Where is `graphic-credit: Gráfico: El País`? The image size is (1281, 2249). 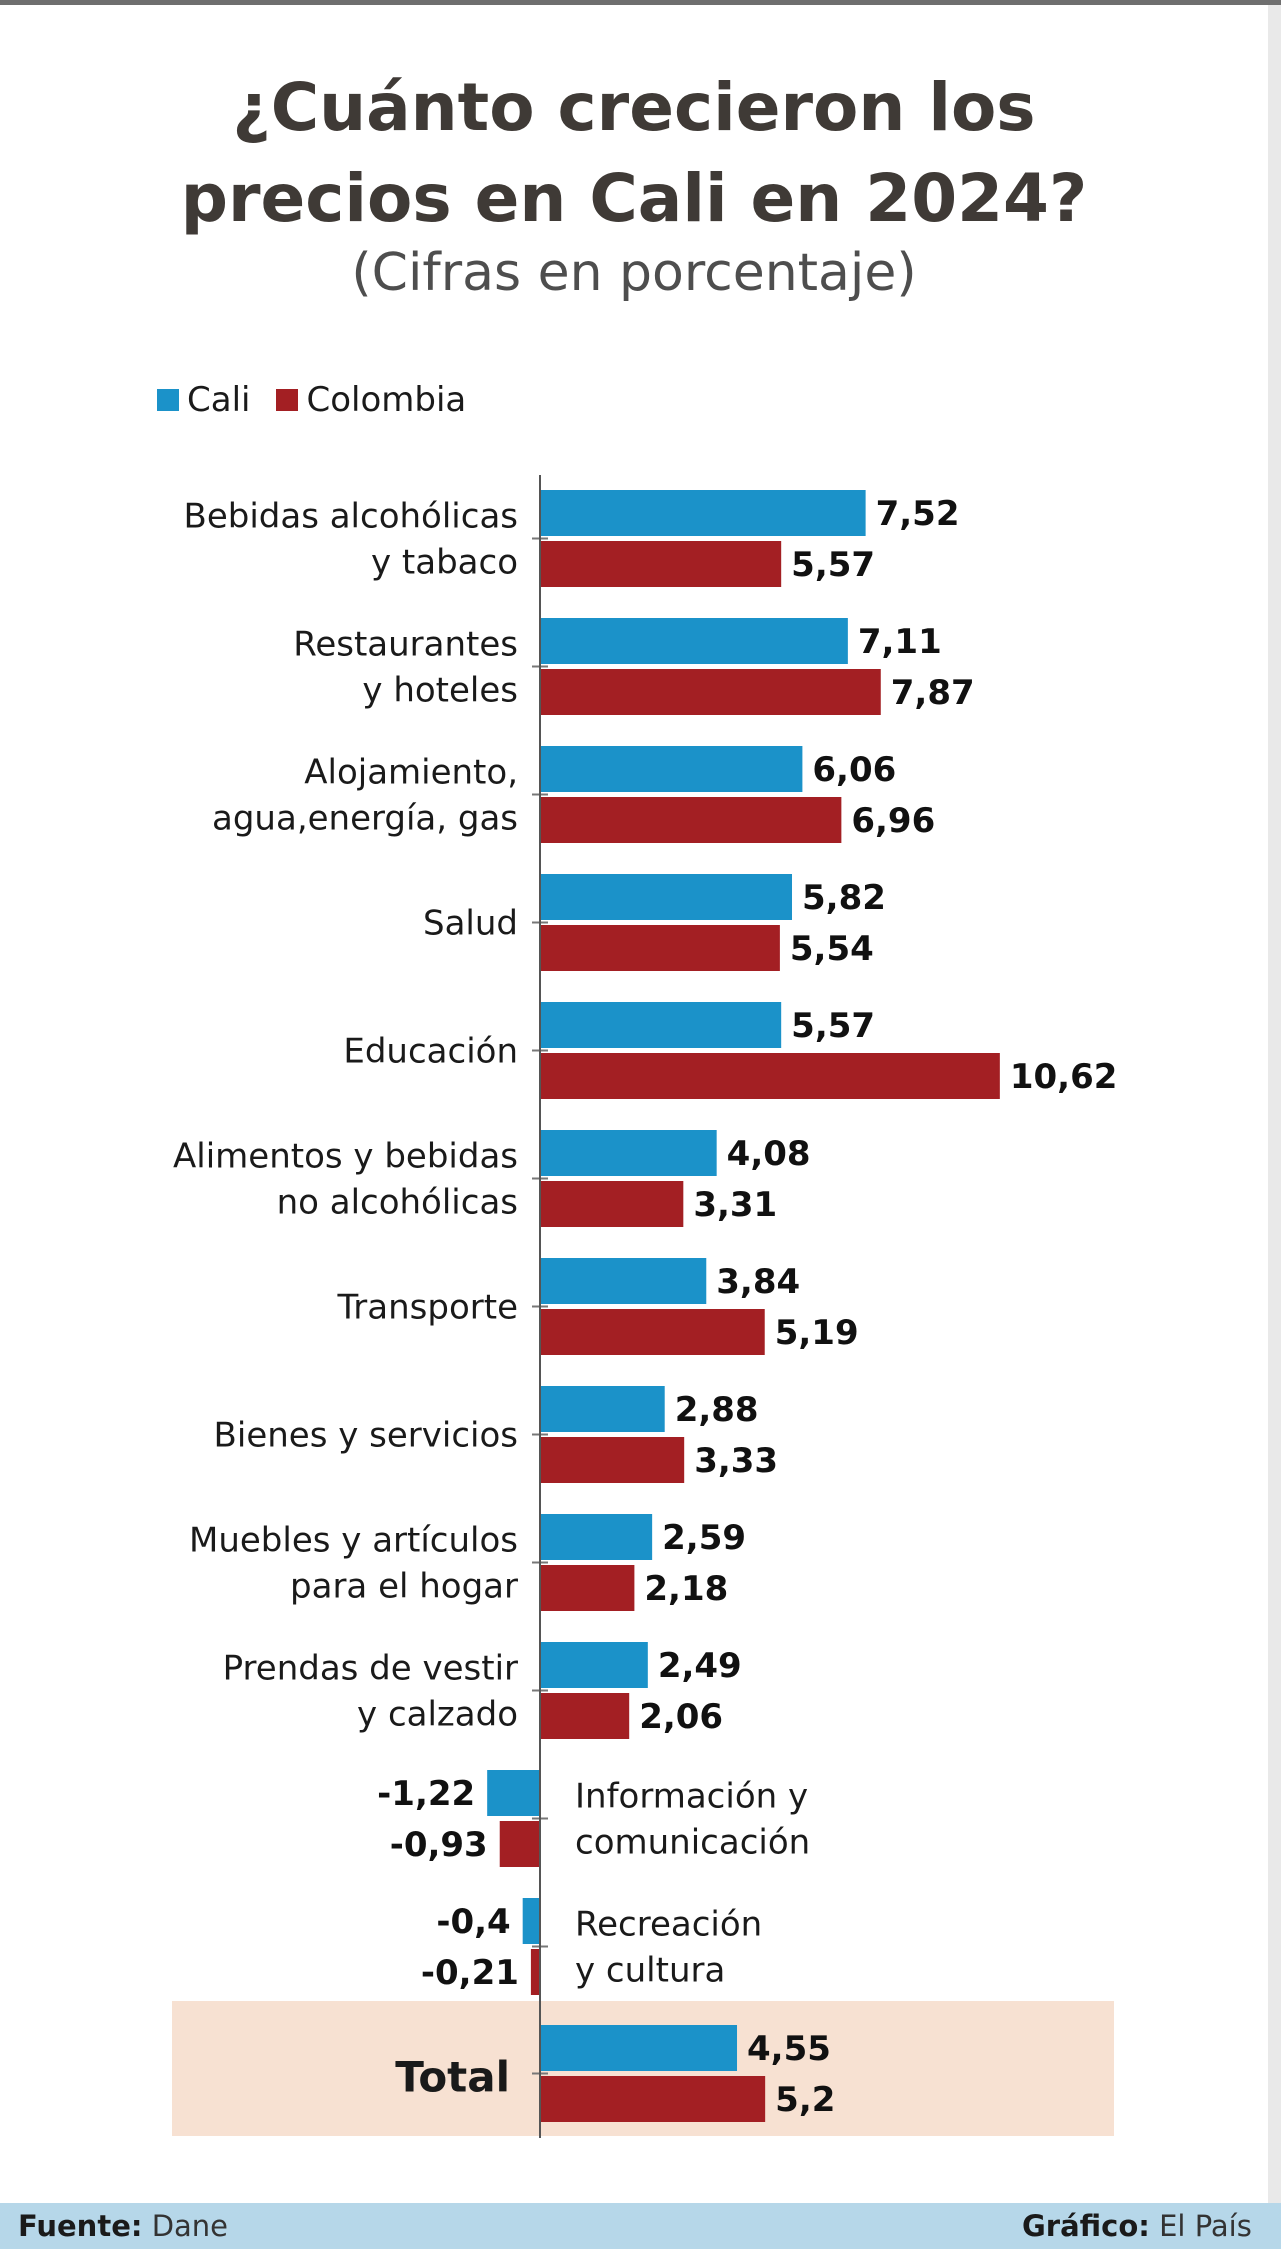
graphic-credit: Gráfico: El País is located at coordinates (1137, 2226).